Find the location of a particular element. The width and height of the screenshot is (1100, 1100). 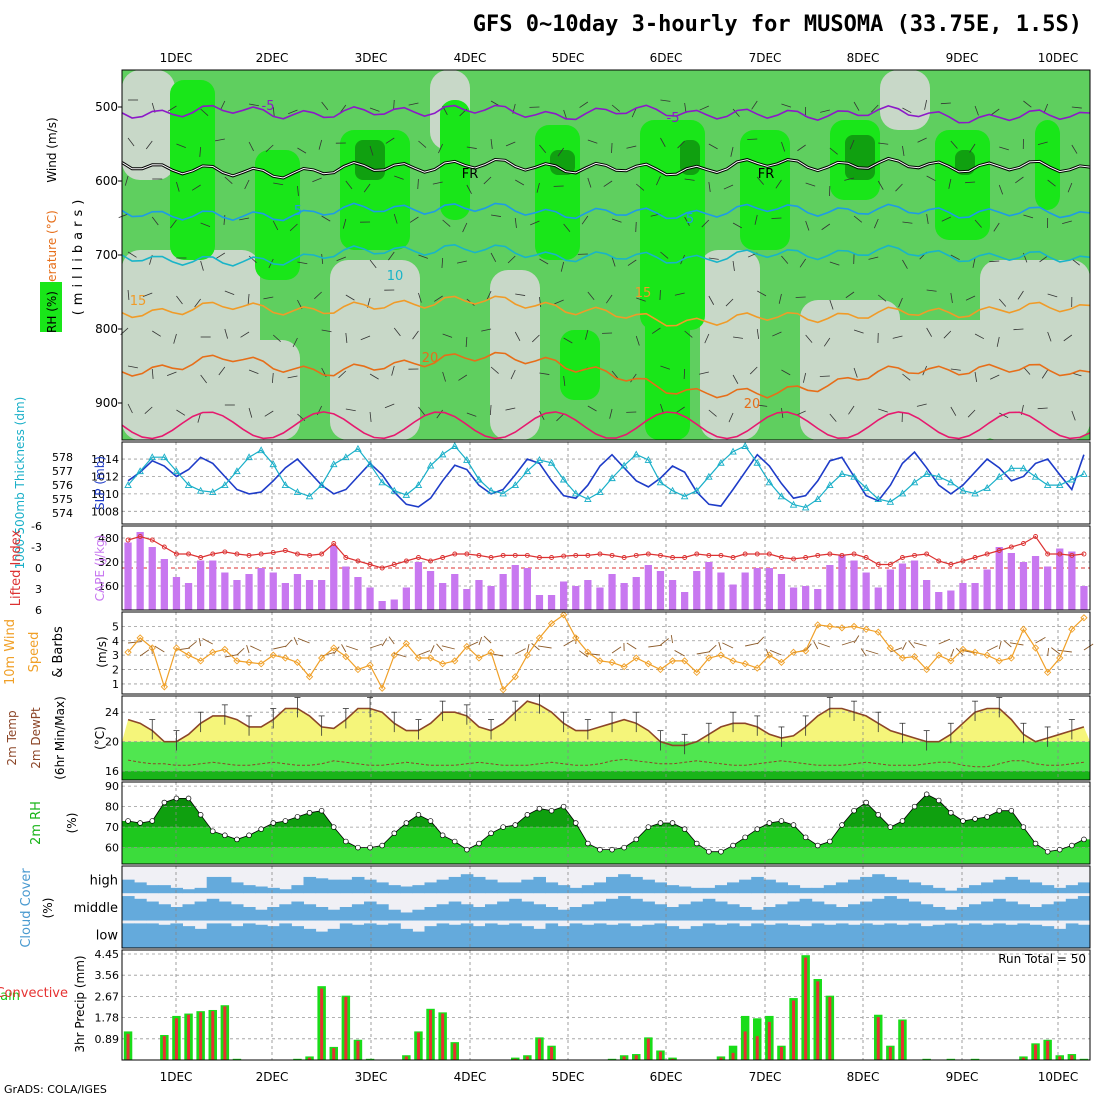

date-label-top: 1DEC is located at coordinates (176, 58).